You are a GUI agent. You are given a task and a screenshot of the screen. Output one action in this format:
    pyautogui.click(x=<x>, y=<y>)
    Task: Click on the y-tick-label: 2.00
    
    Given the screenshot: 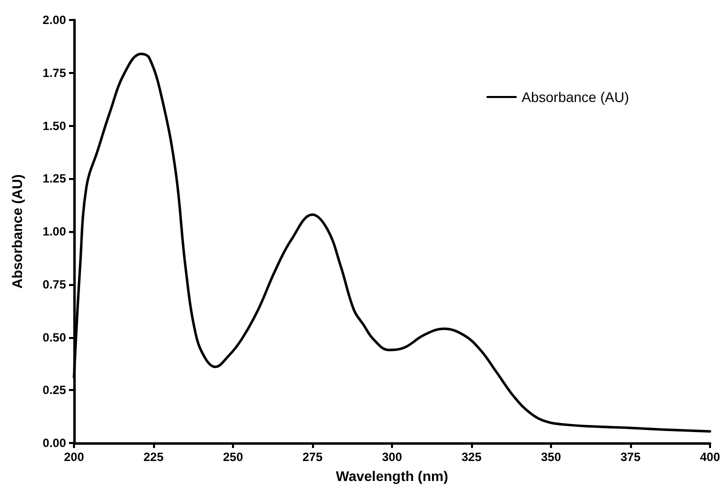 What is the action you would take?
    pyautogui.click(x=54, y=20)
    